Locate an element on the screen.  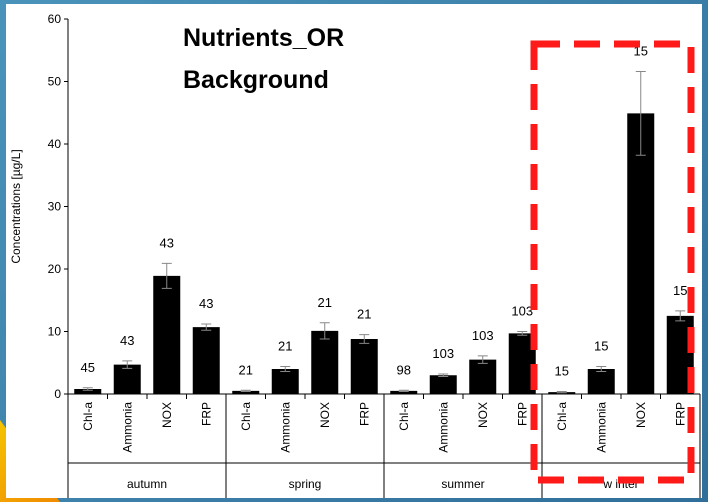
data-label: 45 is located at coordinates (88, 367).